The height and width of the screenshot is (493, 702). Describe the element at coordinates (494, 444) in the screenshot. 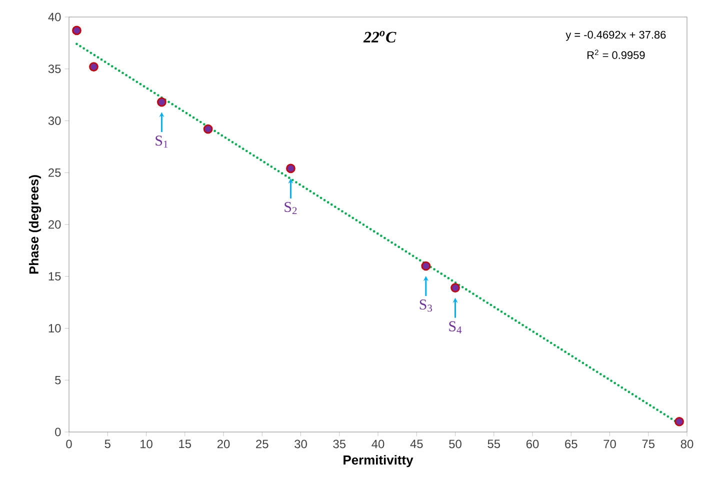

I see `x-tick-label: 55` at that location.